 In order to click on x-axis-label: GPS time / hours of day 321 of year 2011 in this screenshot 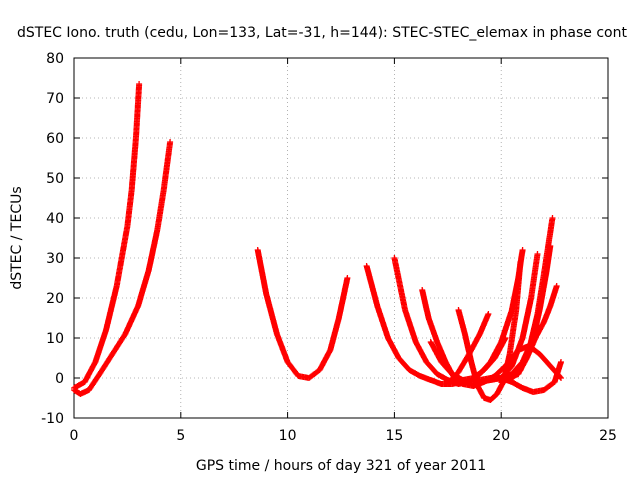, I will do `click(341, 466)`.